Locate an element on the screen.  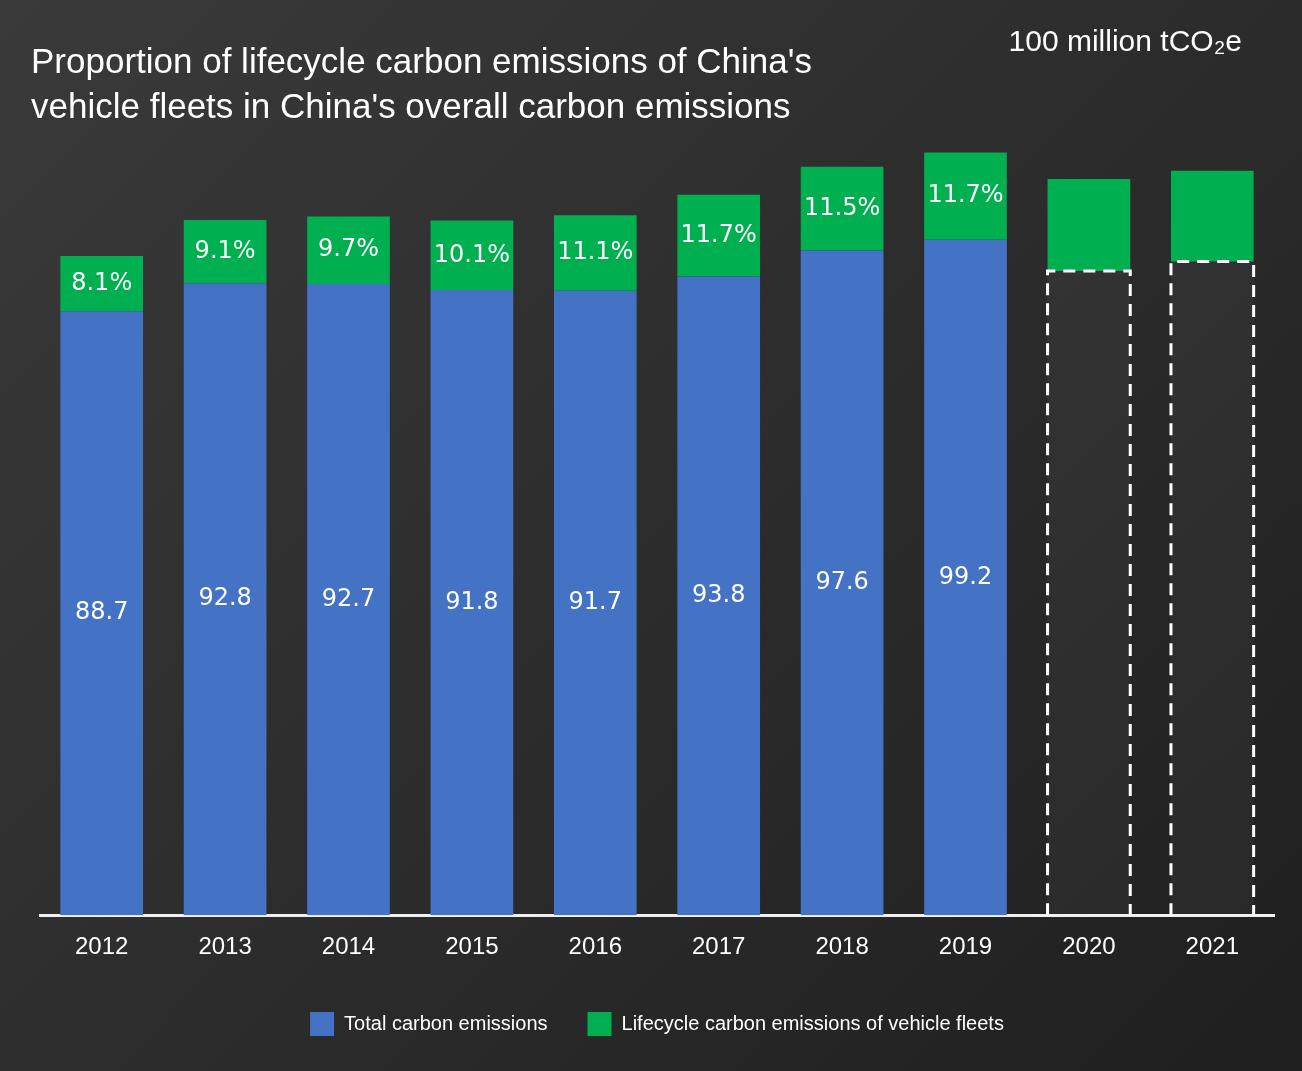
legend-label: Total carbon emissions is located at coordinates (446, 1022).